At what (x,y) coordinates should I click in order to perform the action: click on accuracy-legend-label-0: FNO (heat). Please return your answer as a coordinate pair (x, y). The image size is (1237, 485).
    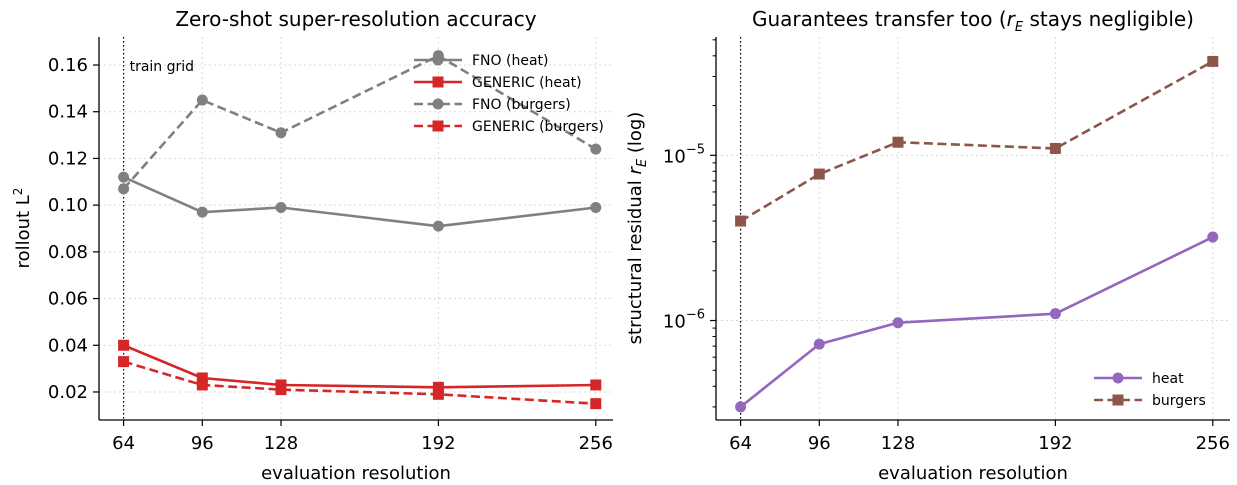
    Looking at the image, I should click on (510, 61).